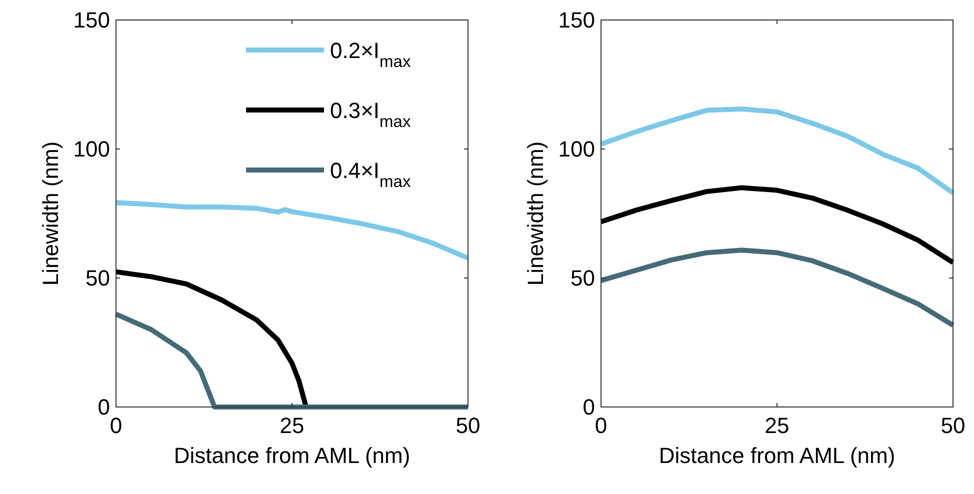 The height and width of the screenshot is (494, 974). What do you see at coordinates (371, 54) in the screenshot?
I see `legend-label: 0.2×I$_{max}$` at bounding box center [371, 54].